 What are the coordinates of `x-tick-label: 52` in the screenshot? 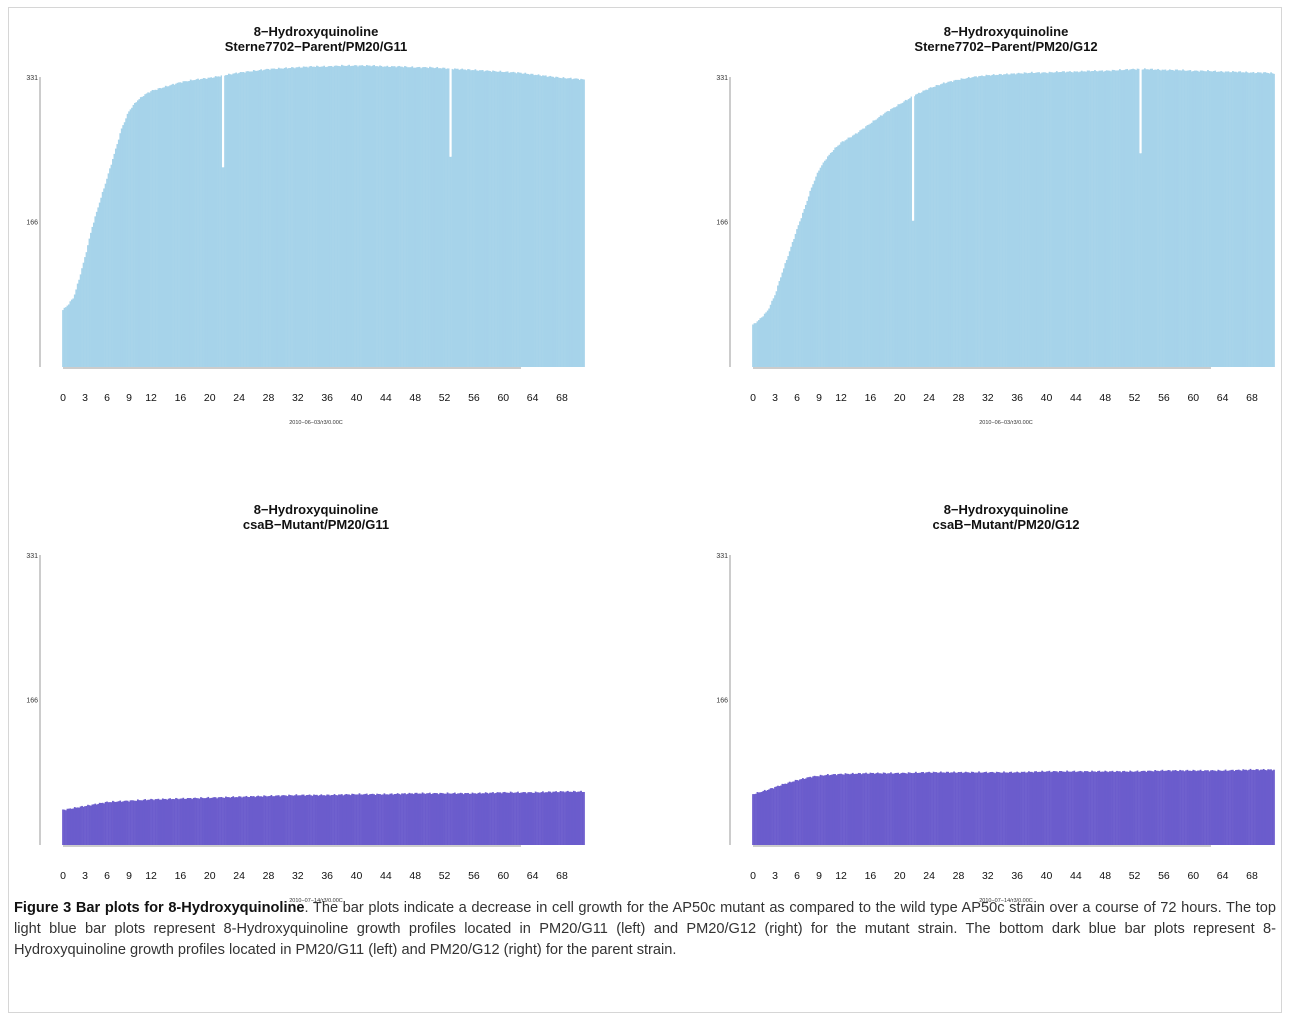 It's located at (445, 876).